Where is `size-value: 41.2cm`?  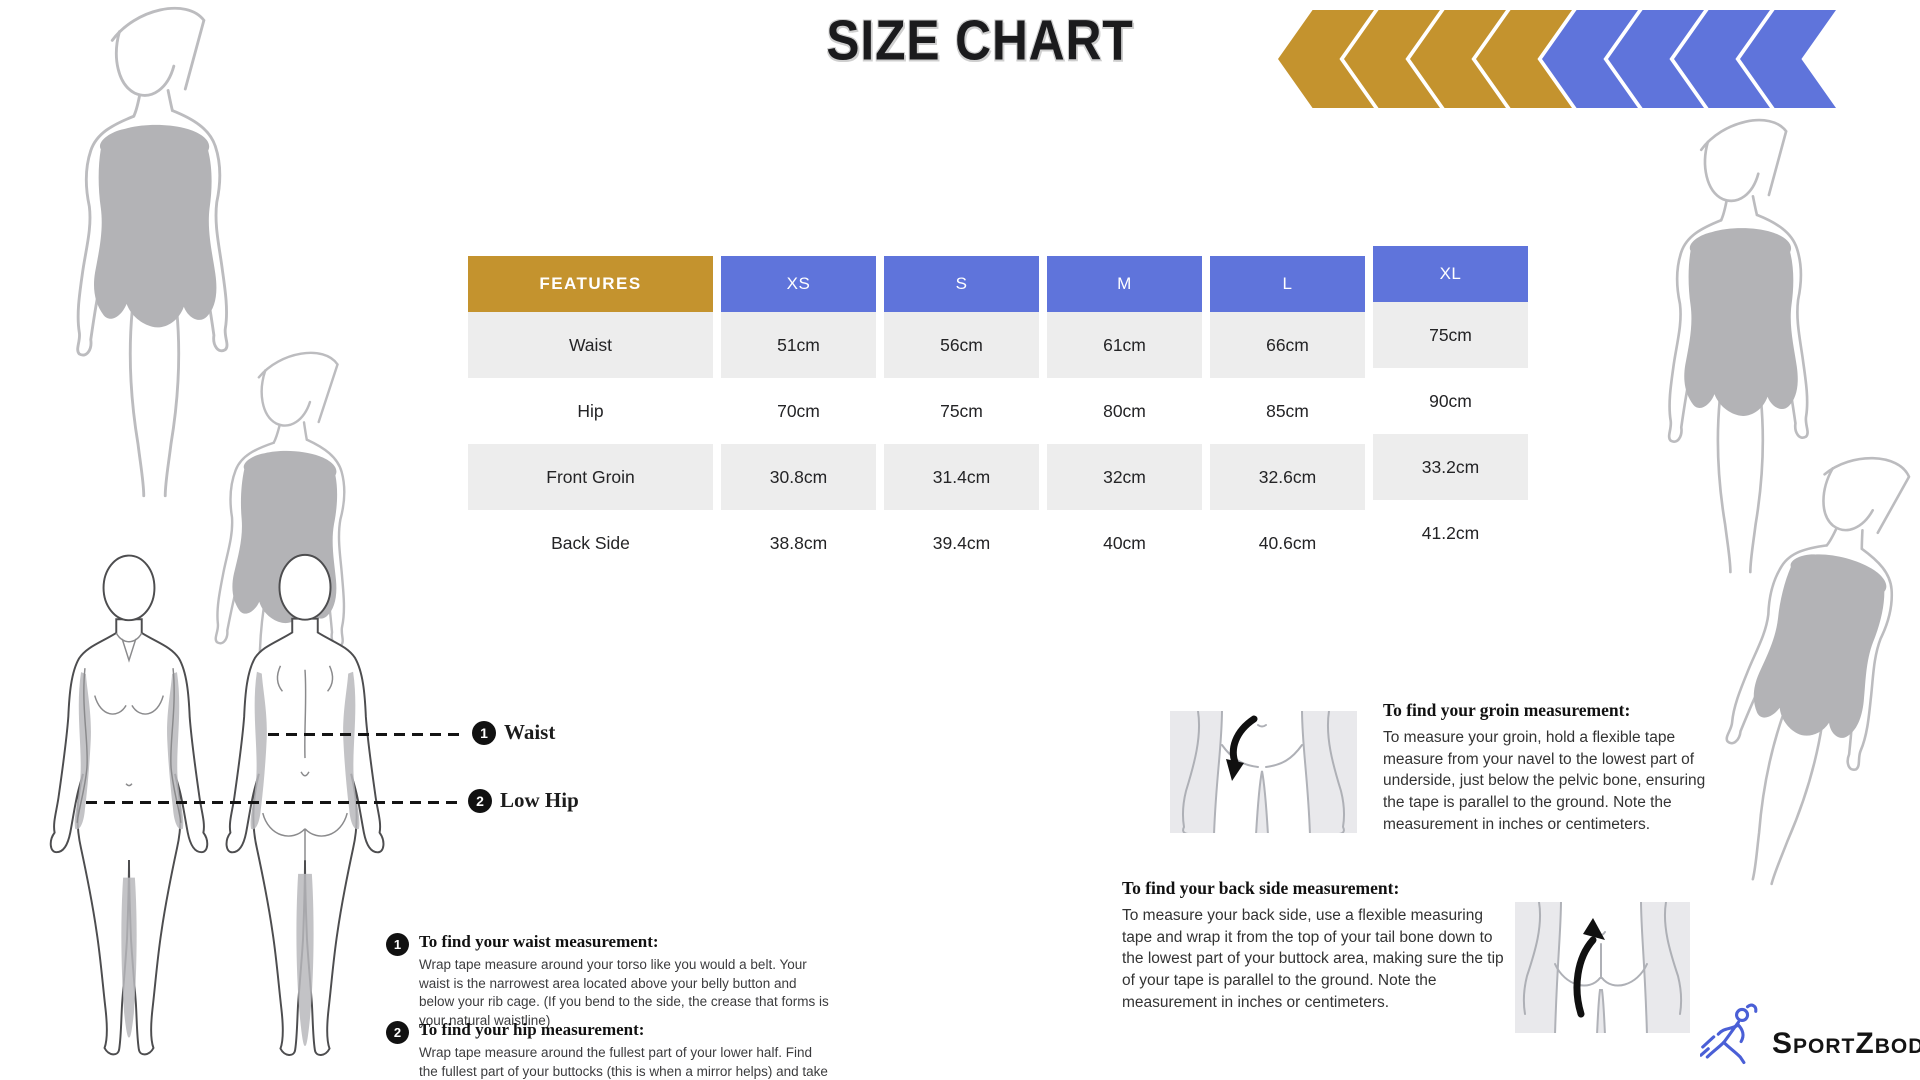 size-value: 41.2cm is located at coordinates (1450, 532).